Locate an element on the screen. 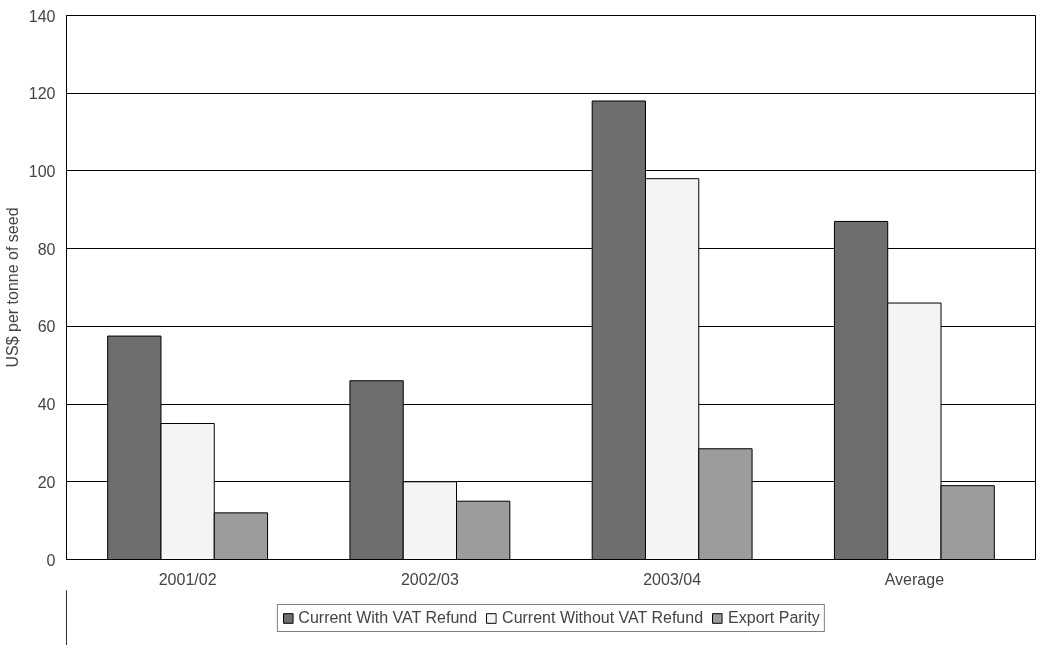 The image size is (1062, 667). x-tick-label: Average is located at coordinates (914, 579).